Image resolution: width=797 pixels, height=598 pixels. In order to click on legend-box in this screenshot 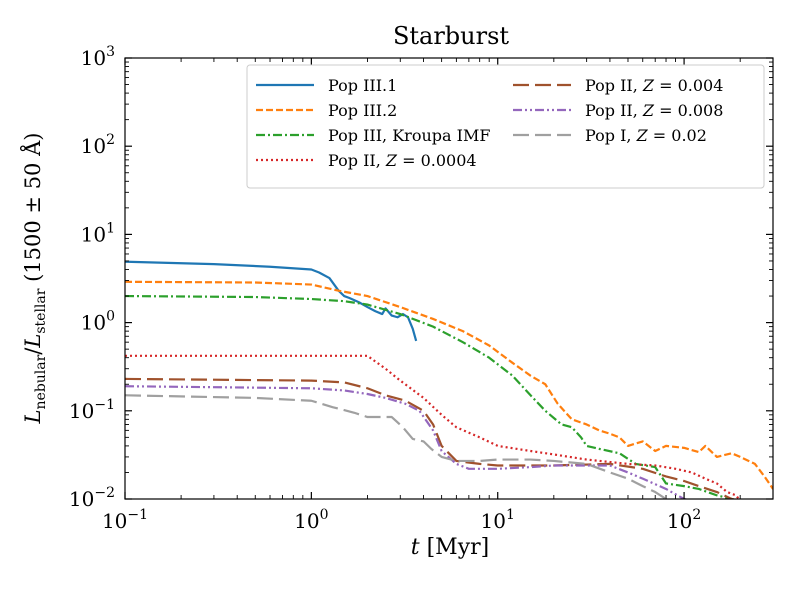, I will do `click(505, 126)`.